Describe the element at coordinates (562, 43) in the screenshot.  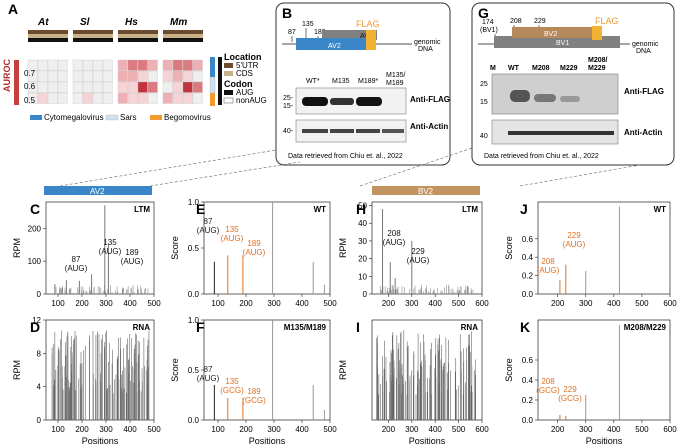
I see `bv1-label: BV1` at that location.